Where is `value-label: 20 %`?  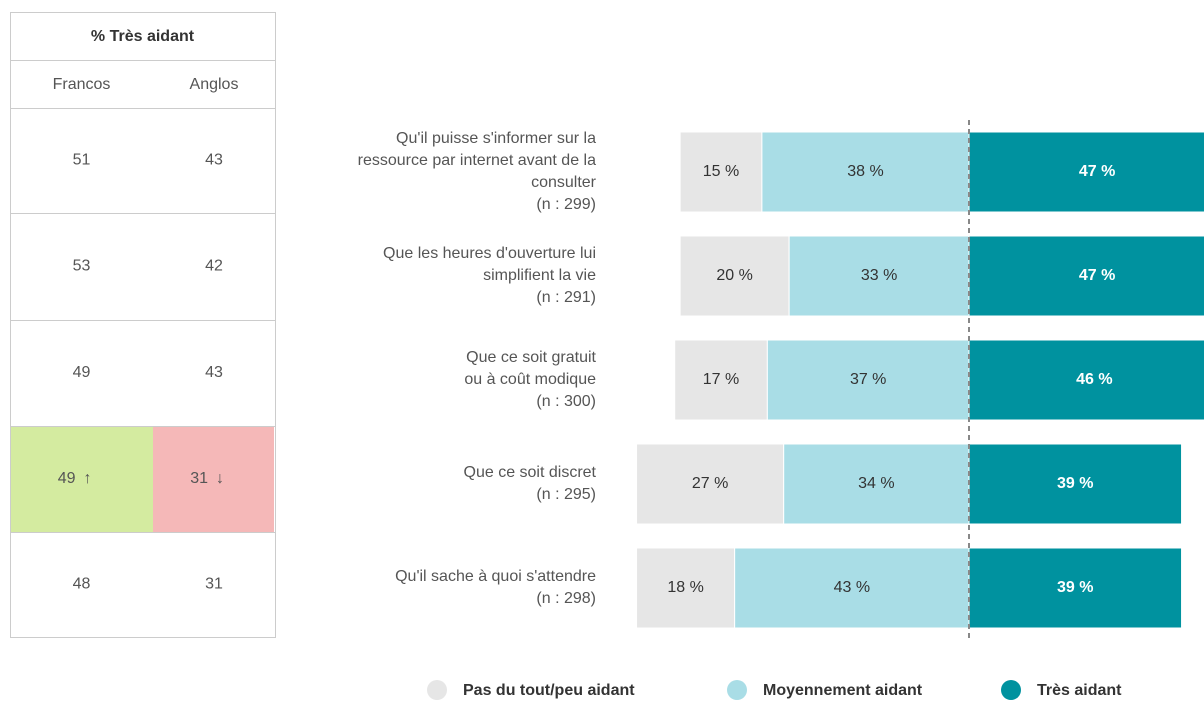
value-label: 20 % is located at coordinates (734, 275).